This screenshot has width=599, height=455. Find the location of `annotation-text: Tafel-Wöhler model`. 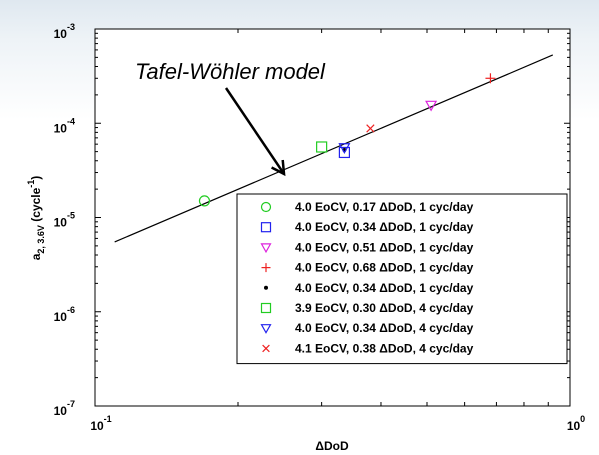

annotation-text: Tafel-Wöhler model is located at coordinates (230, 71).